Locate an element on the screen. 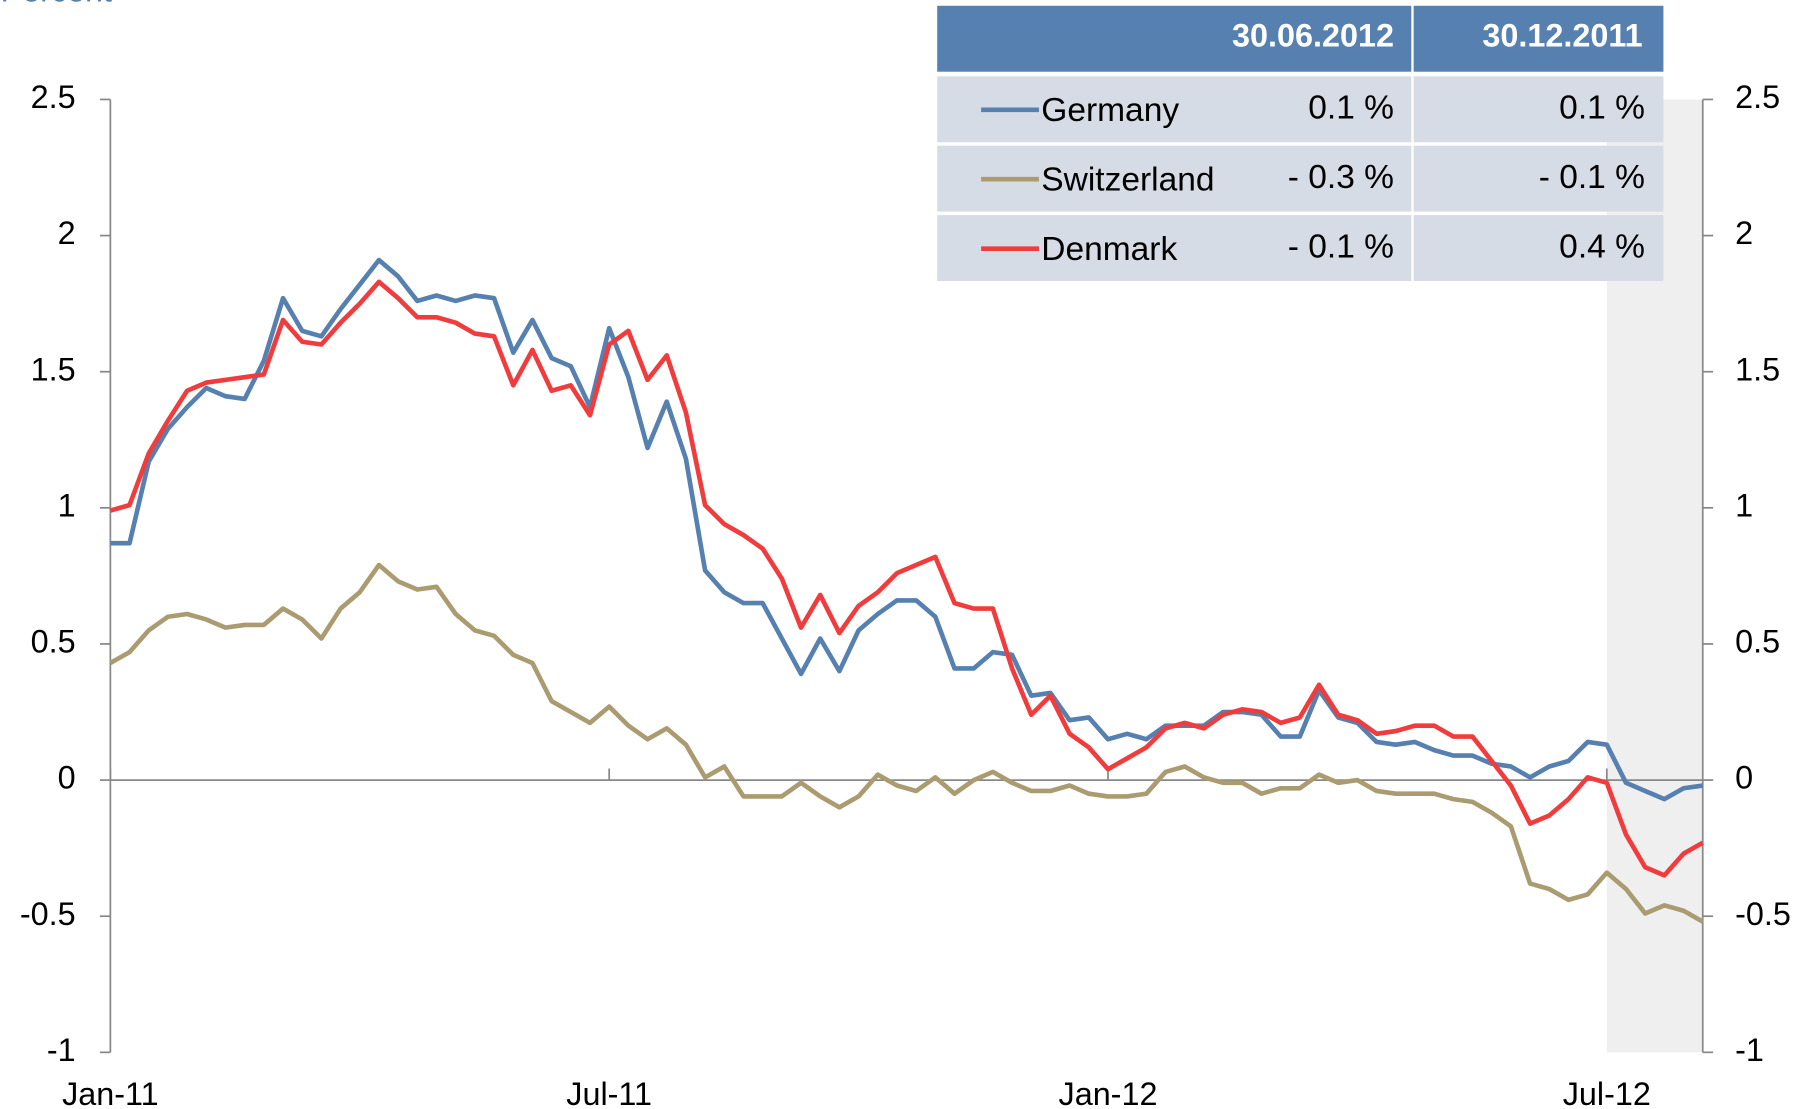 This screenshot has height=1109, width=1805. legend-label: Germany is located at coordinates (1110, 110).